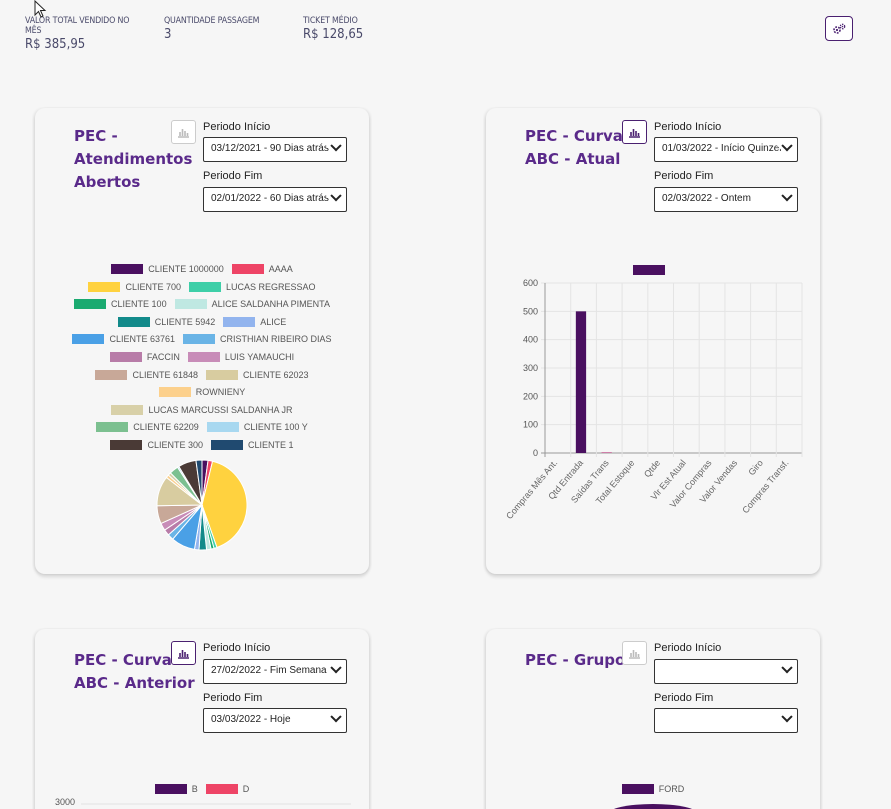 Image resolution: width=891 pixels, height=809 pixels. What do you see at coordinates (530, 425) in the screenshot?
I see `y-tick-label: 100` at bounding box center [530, 425].